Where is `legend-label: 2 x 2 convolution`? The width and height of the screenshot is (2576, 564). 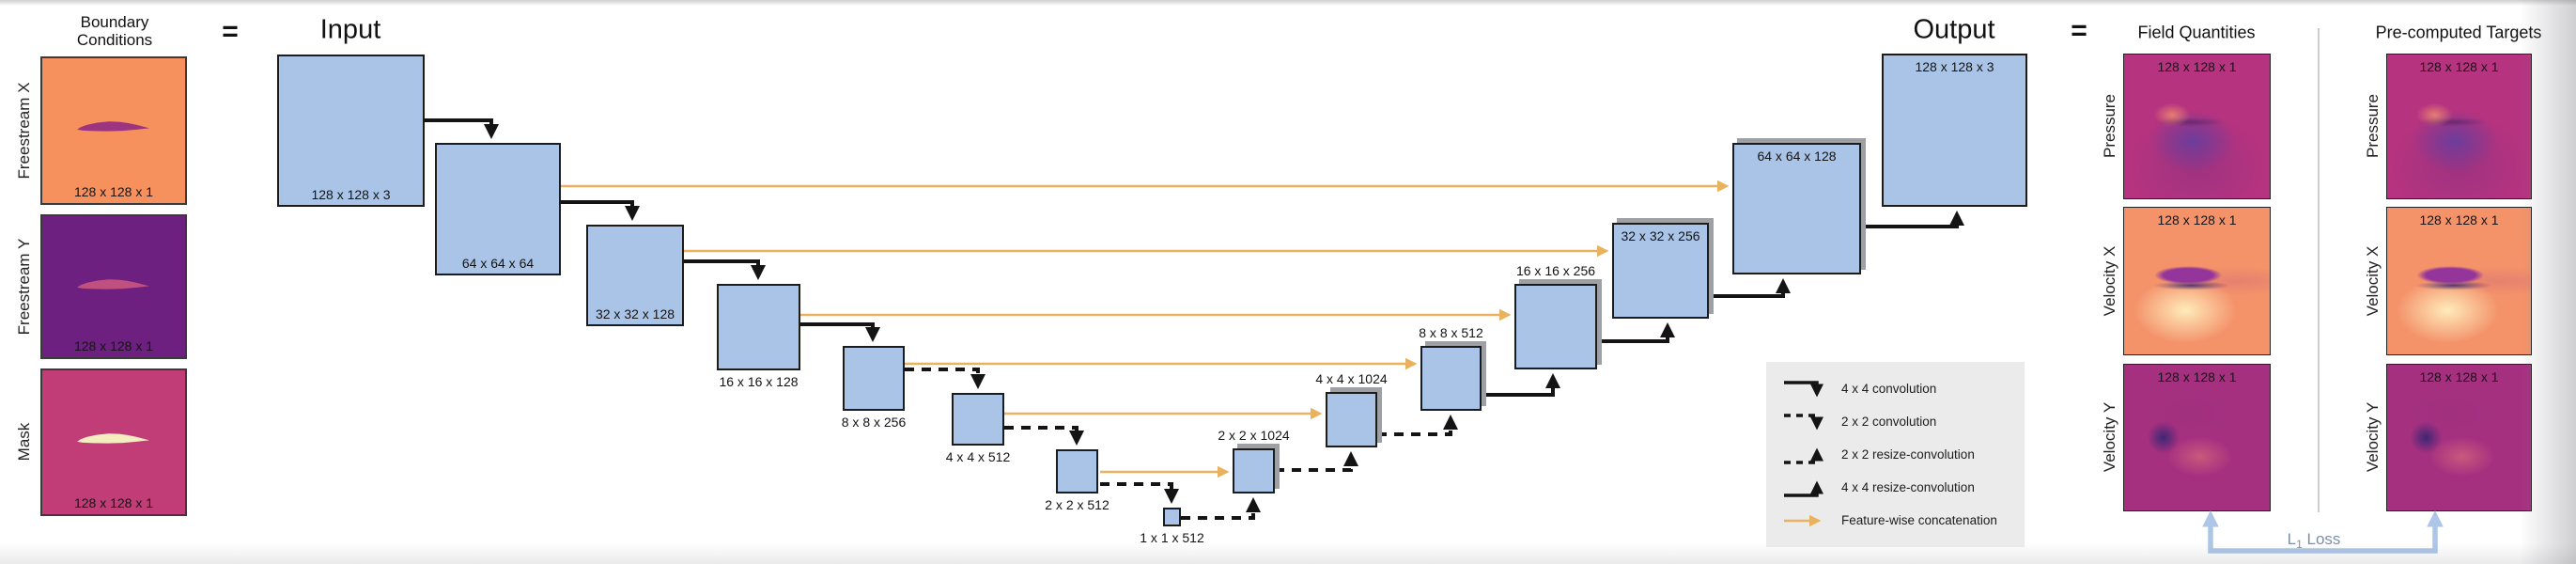
legend-label: 2 x 2 convolution is located at coordinates (1889, 422).